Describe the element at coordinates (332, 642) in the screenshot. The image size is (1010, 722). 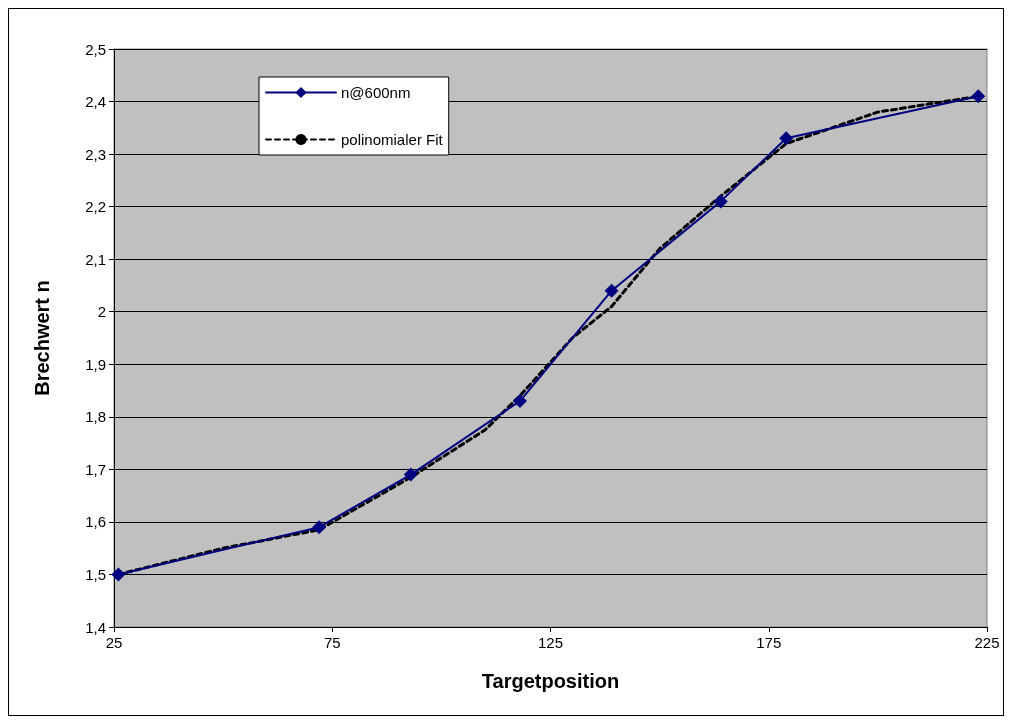
I see `x-tick-label: 75` at that location.